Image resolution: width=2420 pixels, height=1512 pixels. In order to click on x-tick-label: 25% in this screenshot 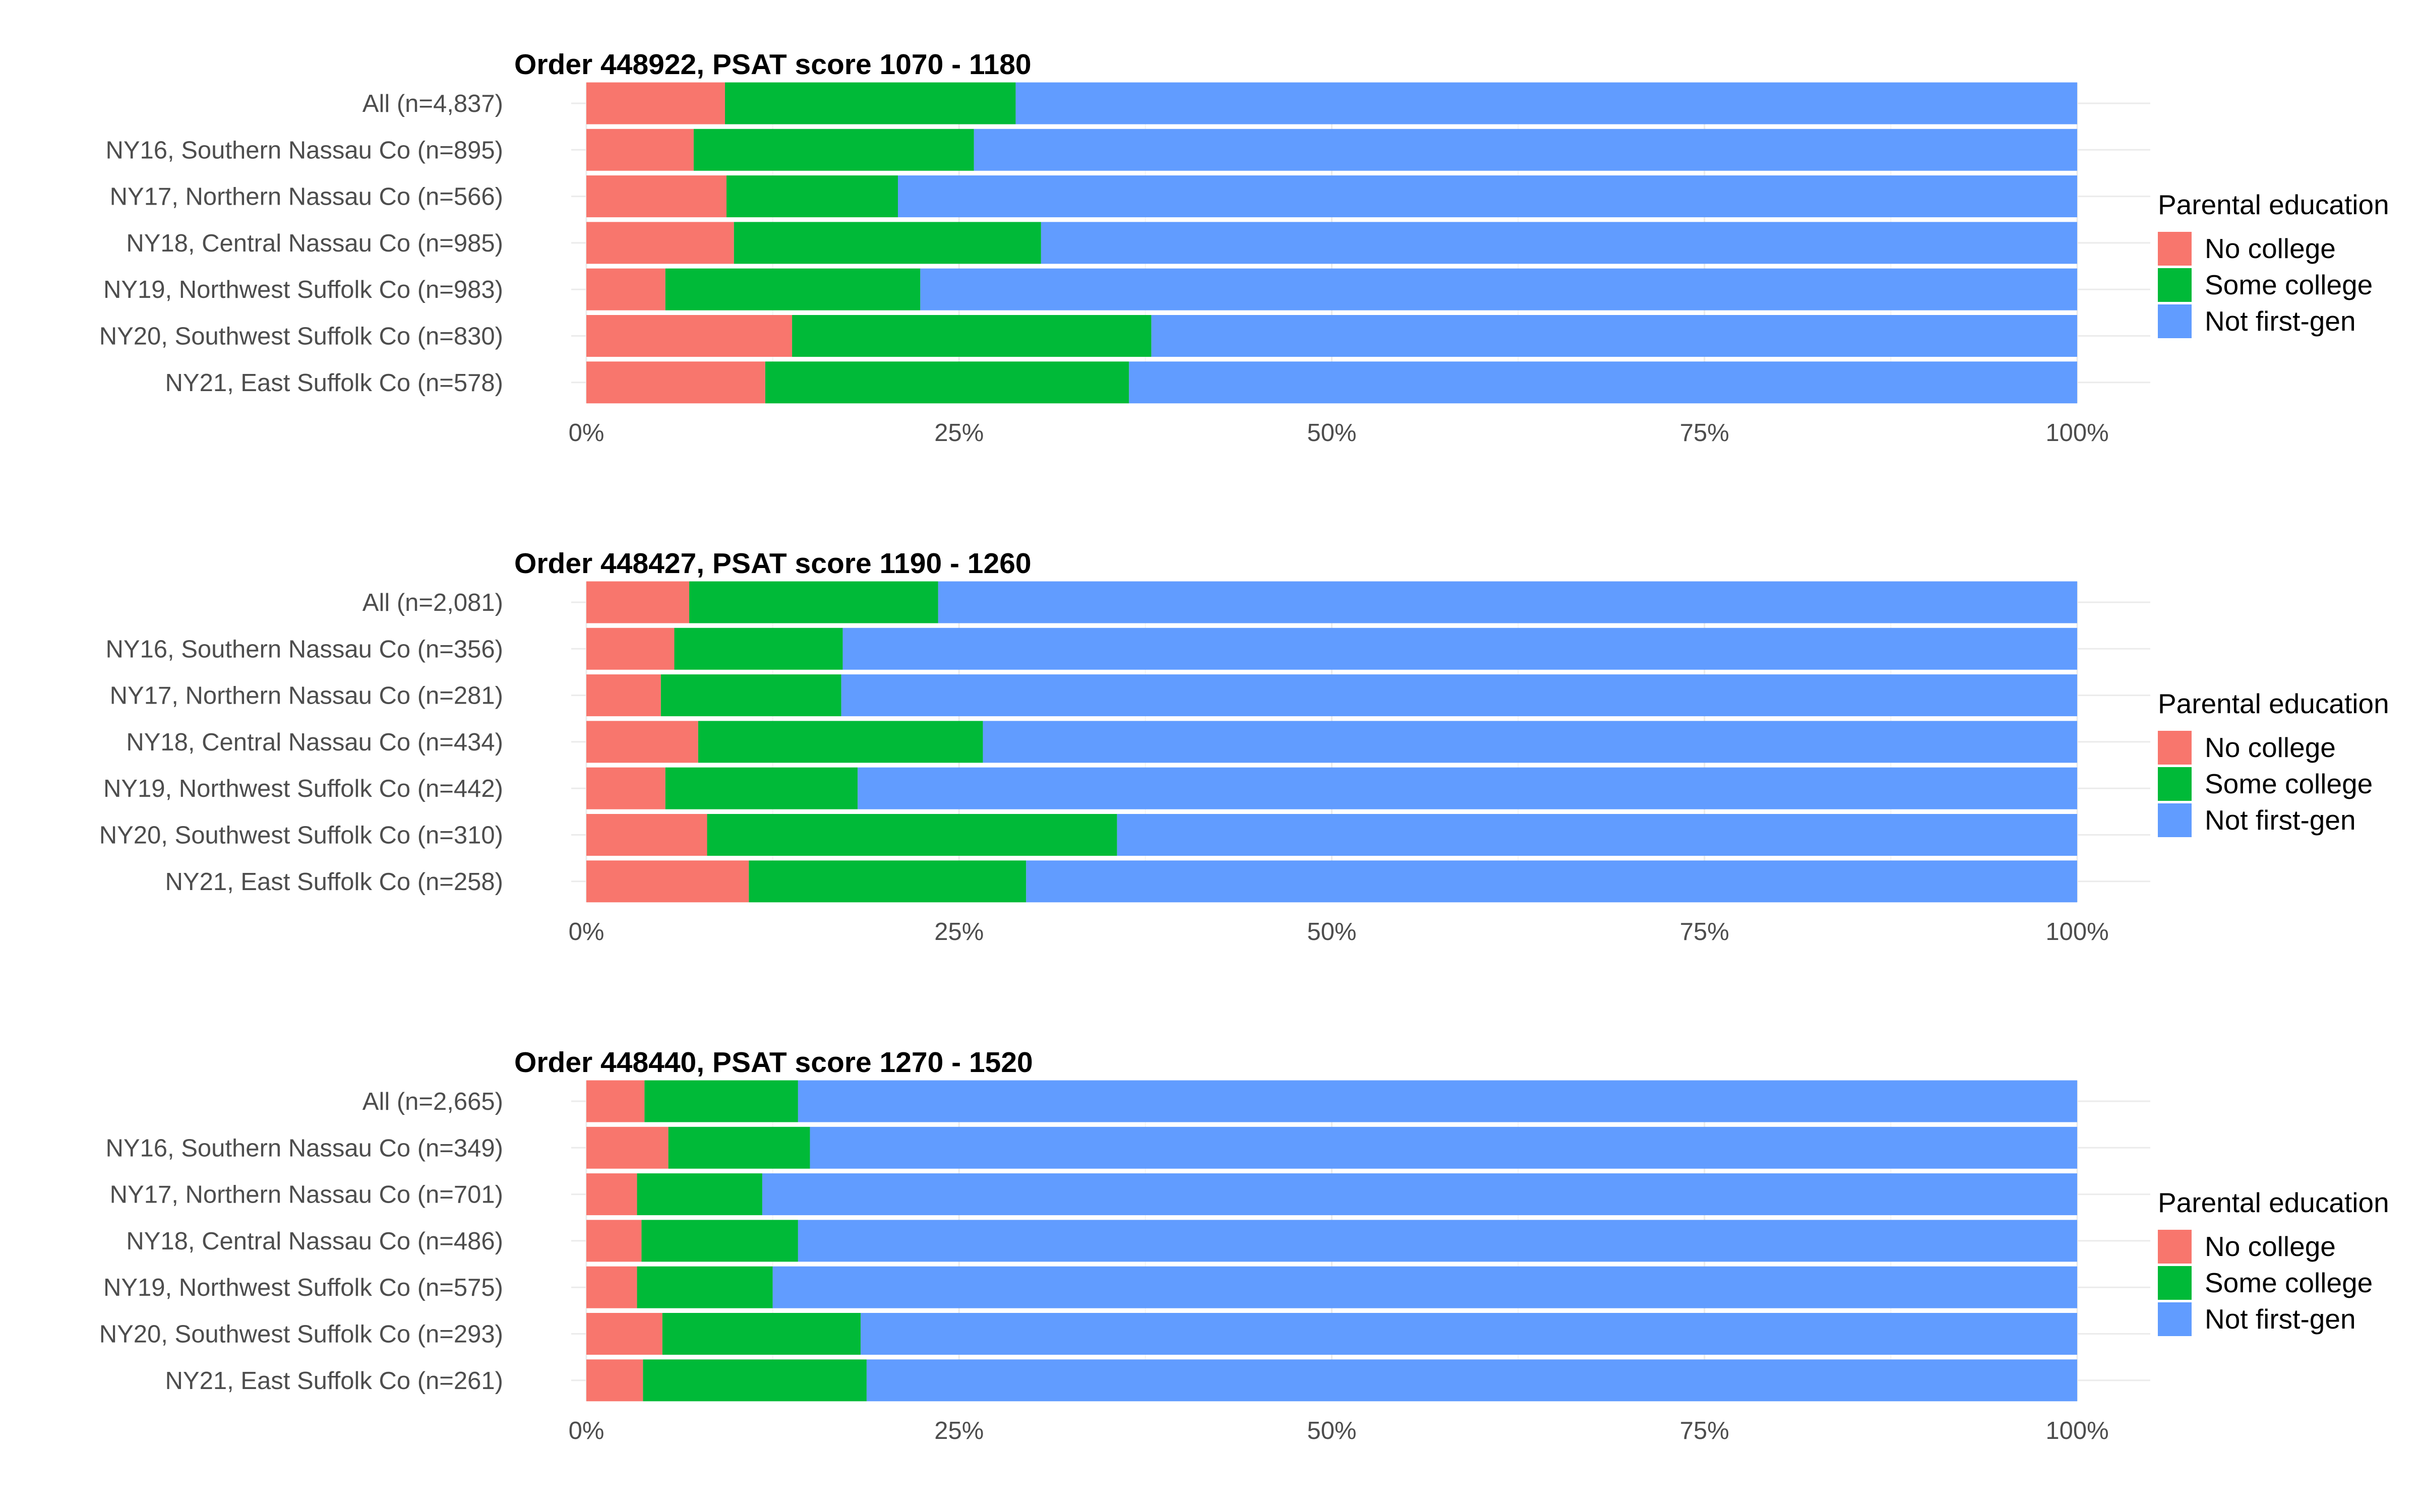, I will do `click(959, 1431)`.